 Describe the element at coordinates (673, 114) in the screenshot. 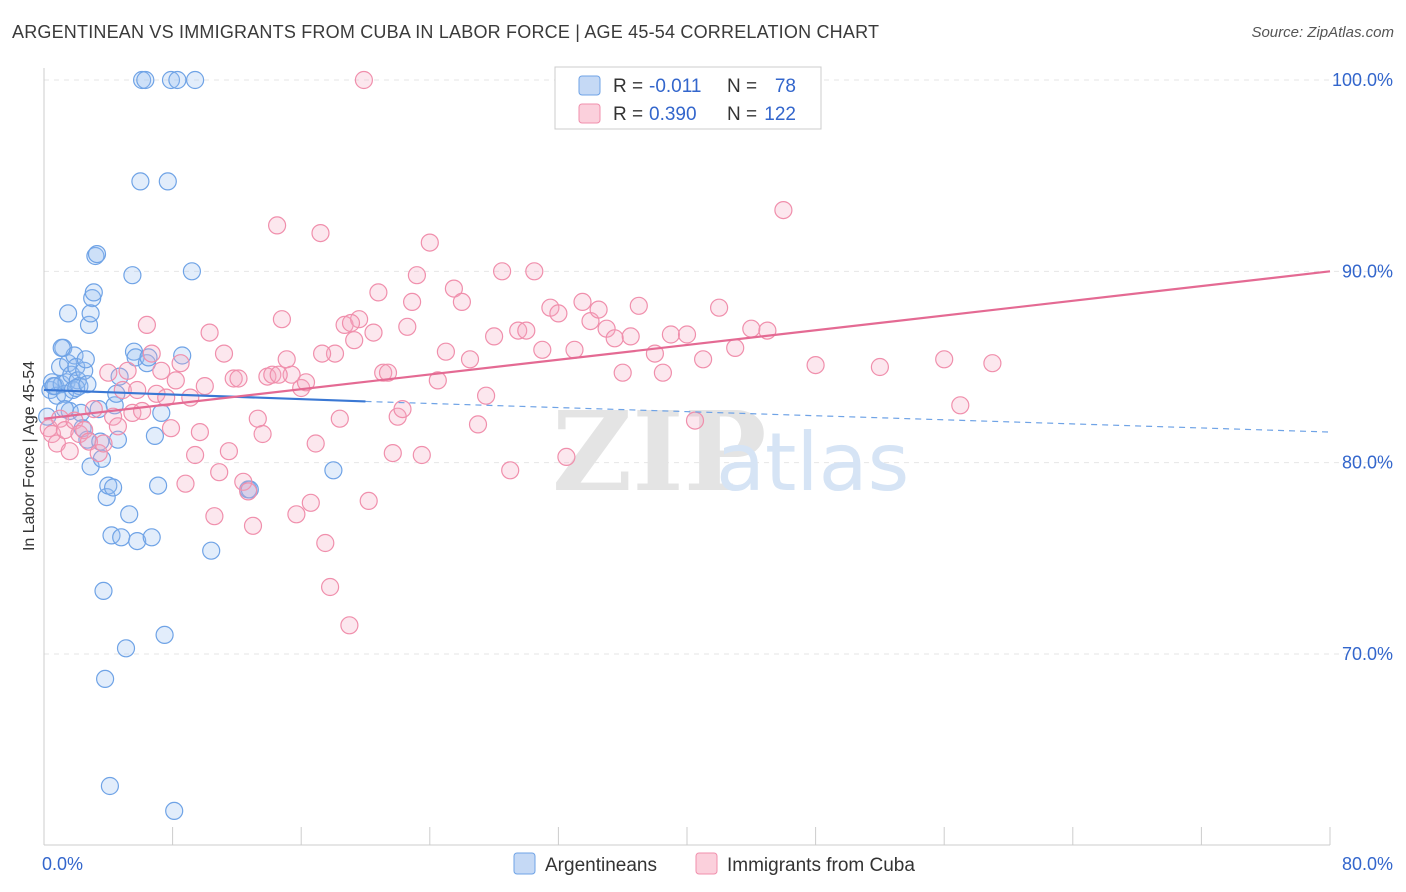

I see `legend-r-value-2: 0.390` at that location.